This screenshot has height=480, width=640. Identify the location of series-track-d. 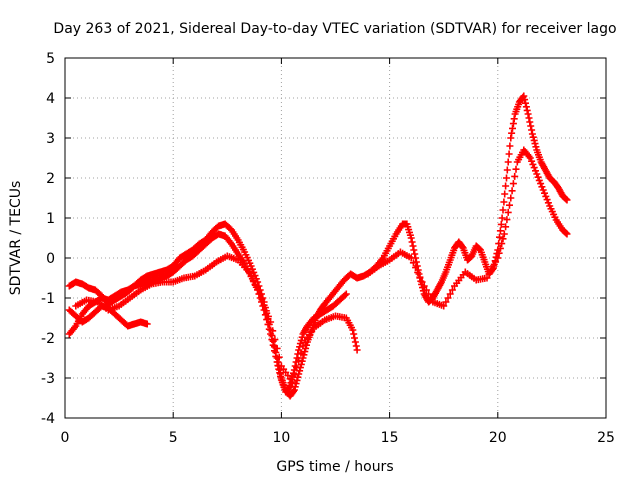
(216, 319).